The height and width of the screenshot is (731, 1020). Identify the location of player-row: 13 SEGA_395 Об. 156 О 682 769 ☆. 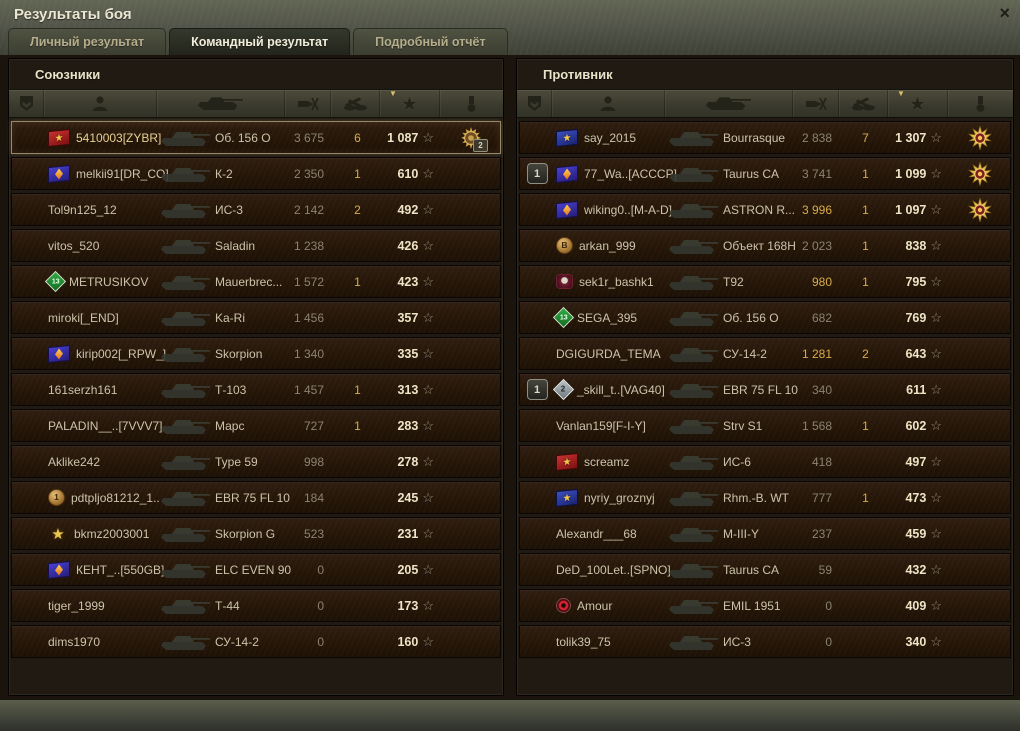
(765, 317).